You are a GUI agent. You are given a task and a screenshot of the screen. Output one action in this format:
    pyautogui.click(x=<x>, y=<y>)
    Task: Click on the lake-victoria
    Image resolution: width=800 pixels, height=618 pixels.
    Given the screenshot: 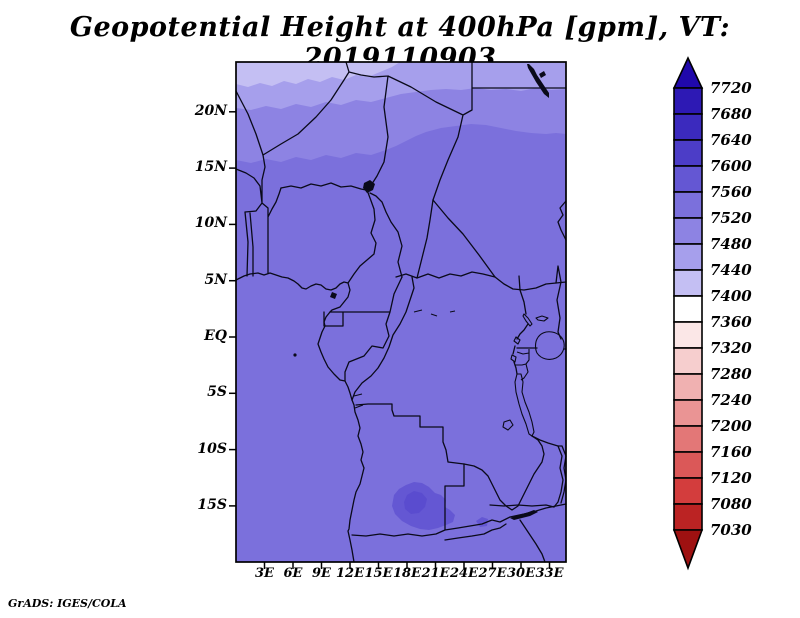 What is the action you would take?
    pyautogui.click(x=549, y=345)
    